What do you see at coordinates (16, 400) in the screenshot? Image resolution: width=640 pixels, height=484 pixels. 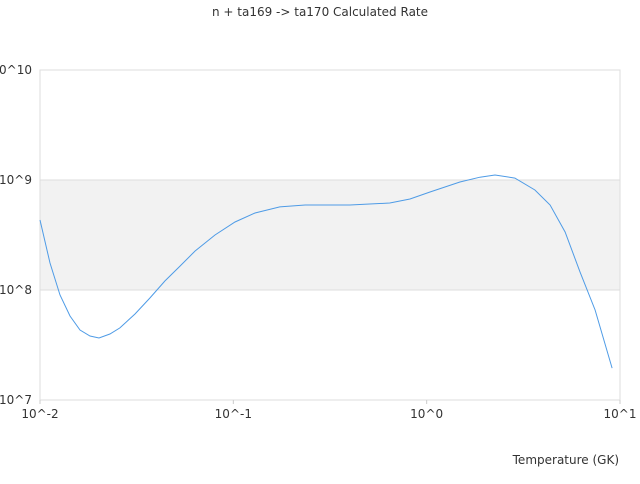 I see `y-tick-label: 10^7` at bounding box center [16, 400].